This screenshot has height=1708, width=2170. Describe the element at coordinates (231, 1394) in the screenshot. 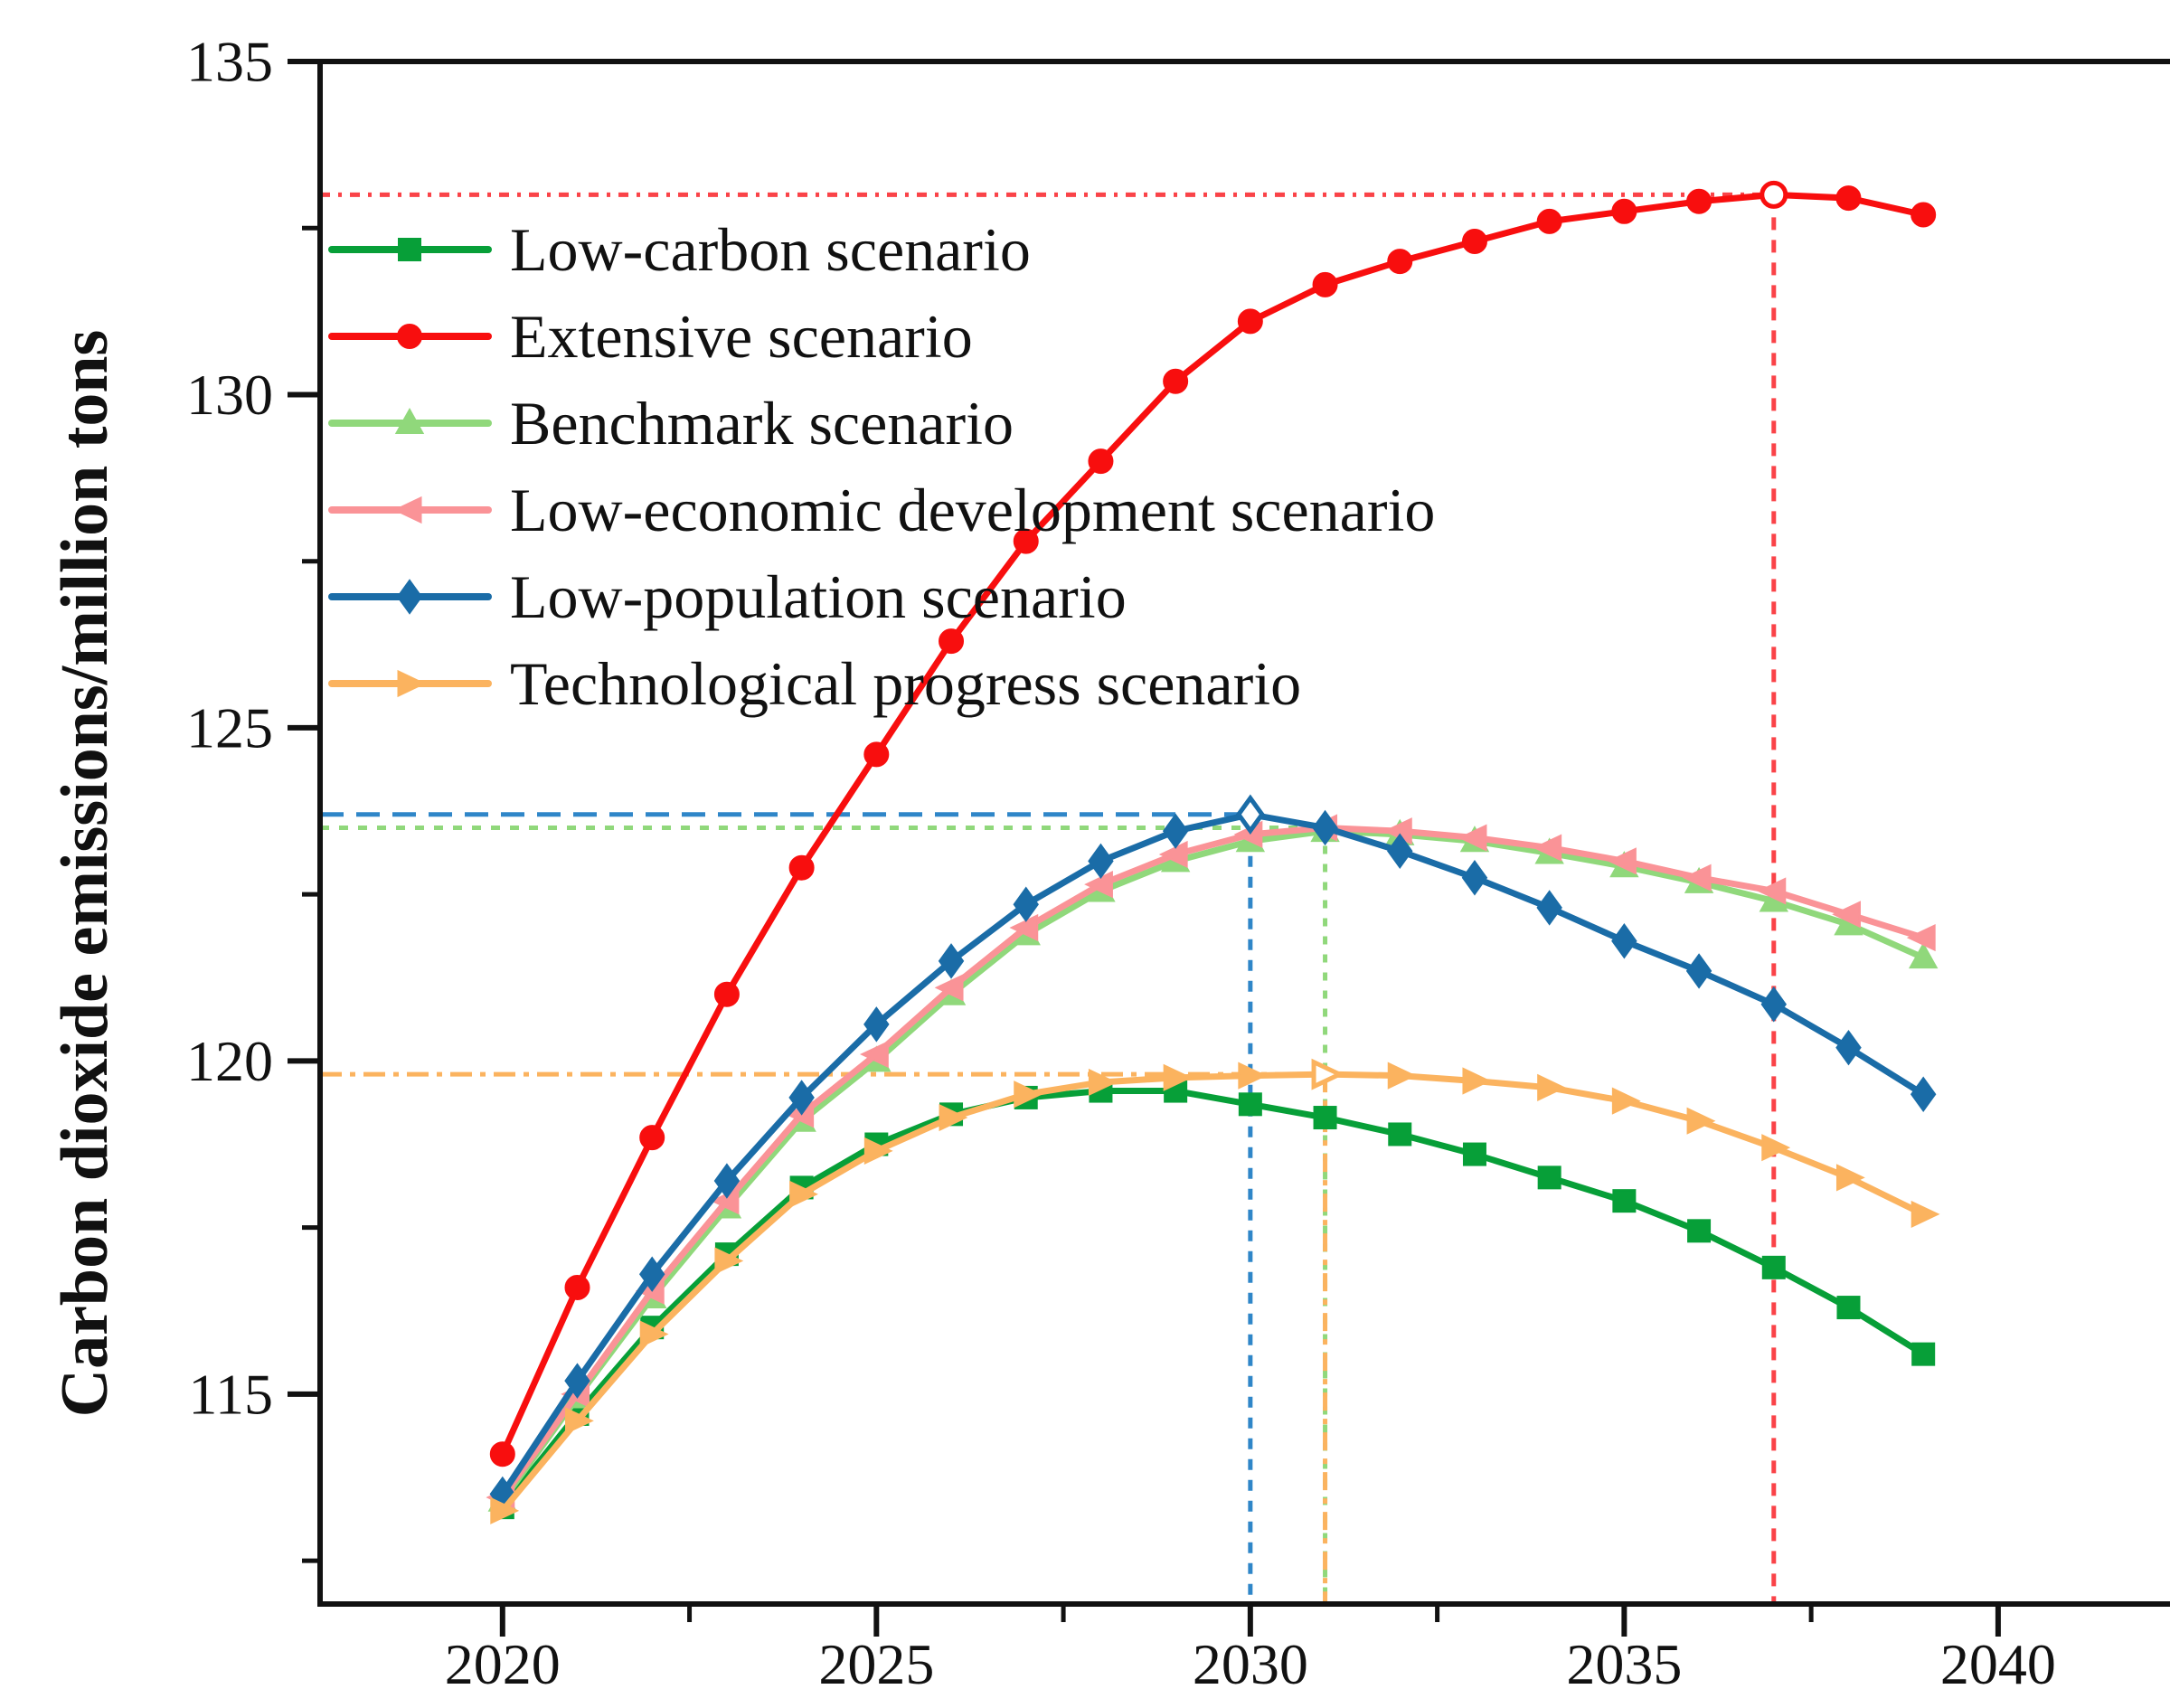

I see `y-tick-label: 115` at that location.